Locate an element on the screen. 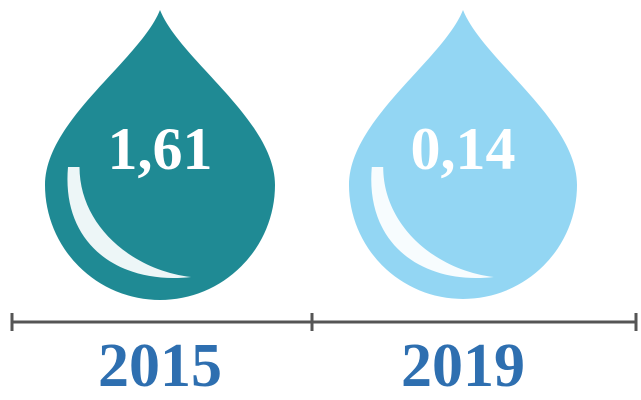 The height and width of the screenshot is (400, 641). year-label: 2015 is located at coordinates (160, 366).